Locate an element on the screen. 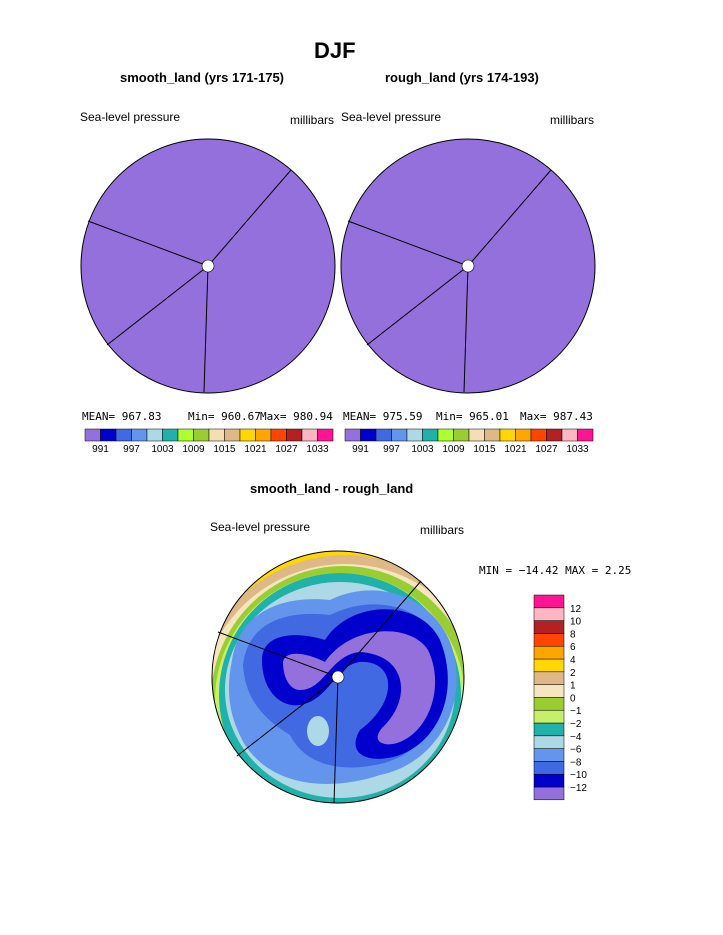 The height and width of the screenshot is (935, 723). diff-band-below-minus12 is located at coordinates (359, 688).